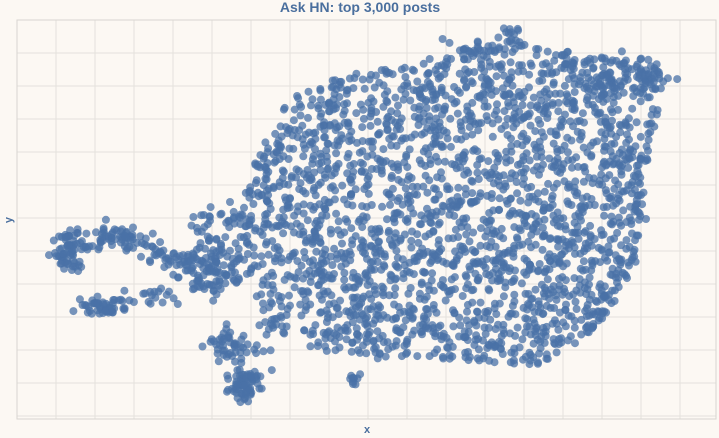  What do you see at coordinates (367, 430) in the screenshot?
I see `x-axis-label: x` at bounding box center [367, 430].